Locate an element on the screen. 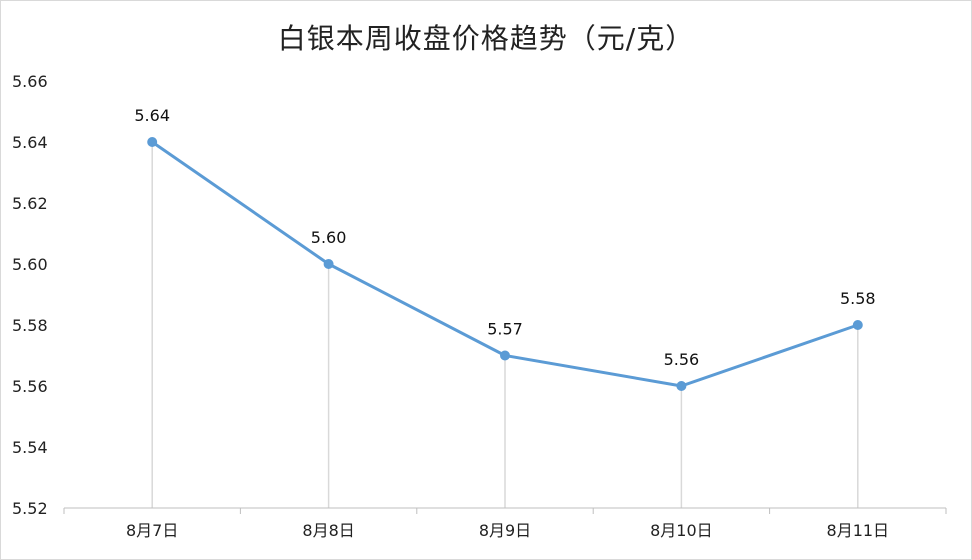  x-axis: 8月7日 8月8日 8月9日 8月10日 8月11日 is located at coordinates (505, 523).